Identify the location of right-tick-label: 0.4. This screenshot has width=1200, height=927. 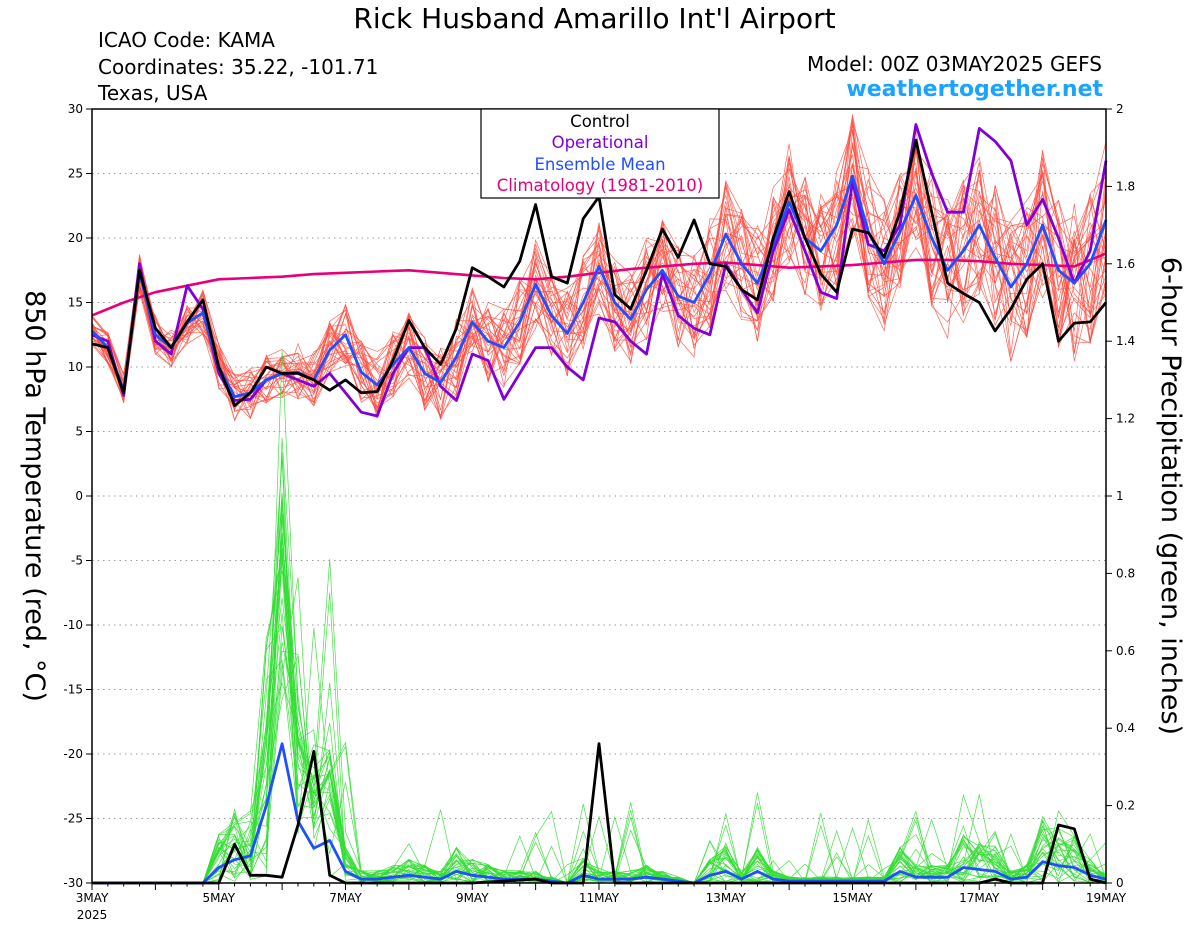
(1125, 728).